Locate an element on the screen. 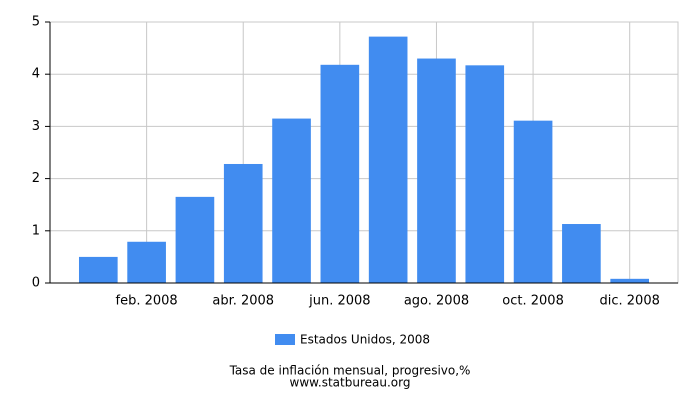 This screenshot has width=700, height=404. legend-label: Estados Unidos, 2008 is located at coordinates (365, 340).